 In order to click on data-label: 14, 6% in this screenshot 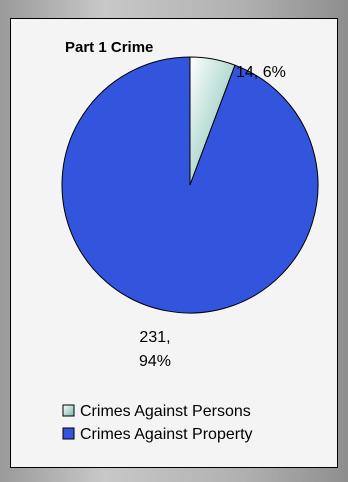, I will do `click(261, 72)`.